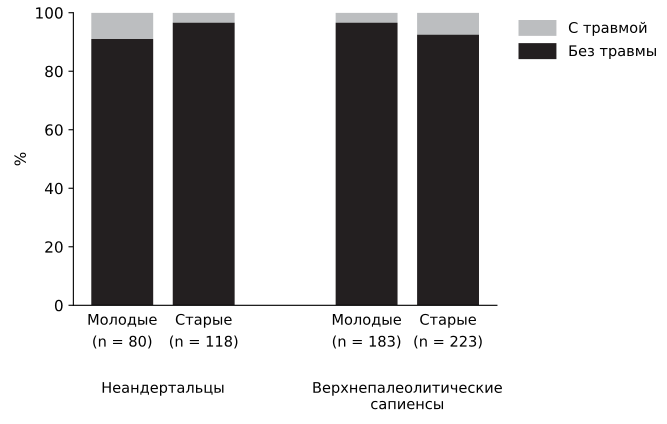 The height and width of the screenshot is (424, 667). What do you see at coordinates (54, 130) in the screenshot?
I see `y-tick-label: 60` at bounding box center [54, 130].